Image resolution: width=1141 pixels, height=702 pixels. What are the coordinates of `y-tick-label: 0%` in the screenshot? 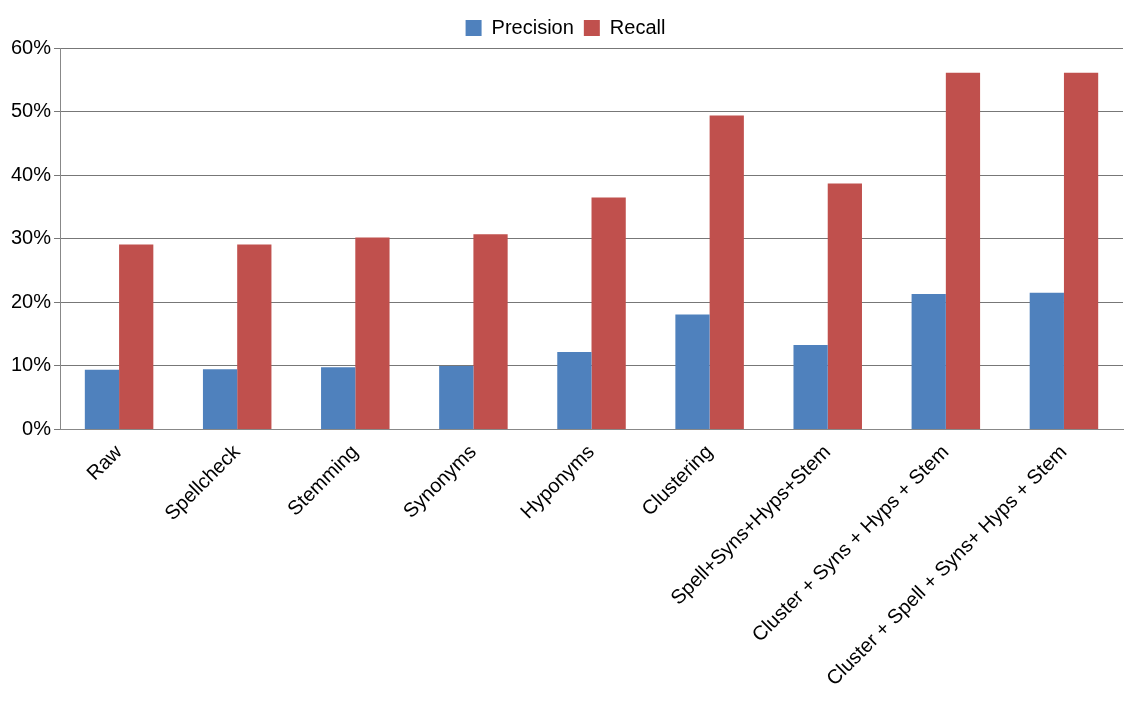 It's located at (37, 428).